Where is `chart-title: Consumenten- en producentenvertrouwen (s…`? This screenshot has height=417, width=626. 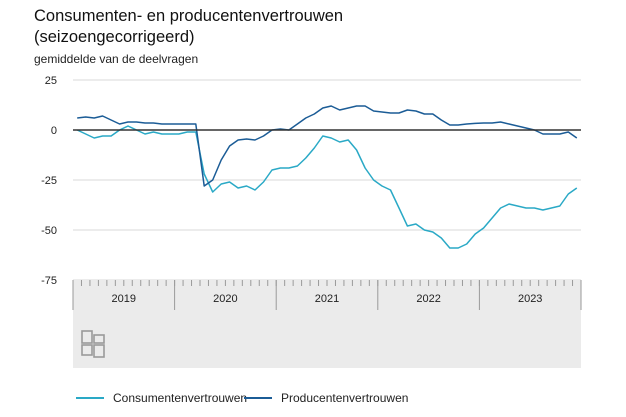
chart-title: Consumenten- en producentenvertrouwen (s… is located at coordinates (188, 27).